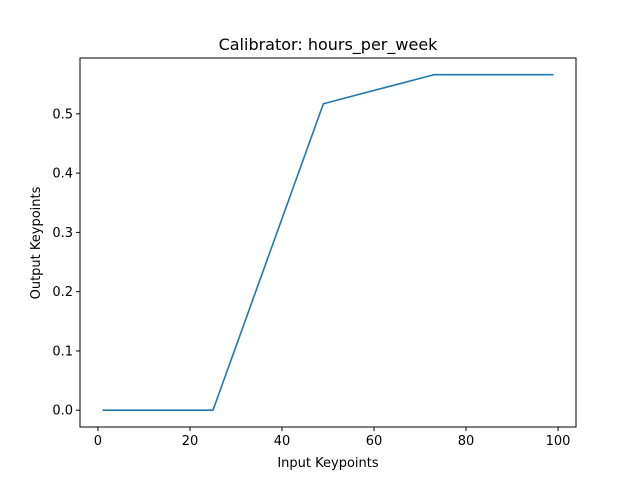  What do you see at coordinates (328, 463) in the screenshot?
I see `x-axis-label: Input Keypoints` at bounding box center [328, 463].